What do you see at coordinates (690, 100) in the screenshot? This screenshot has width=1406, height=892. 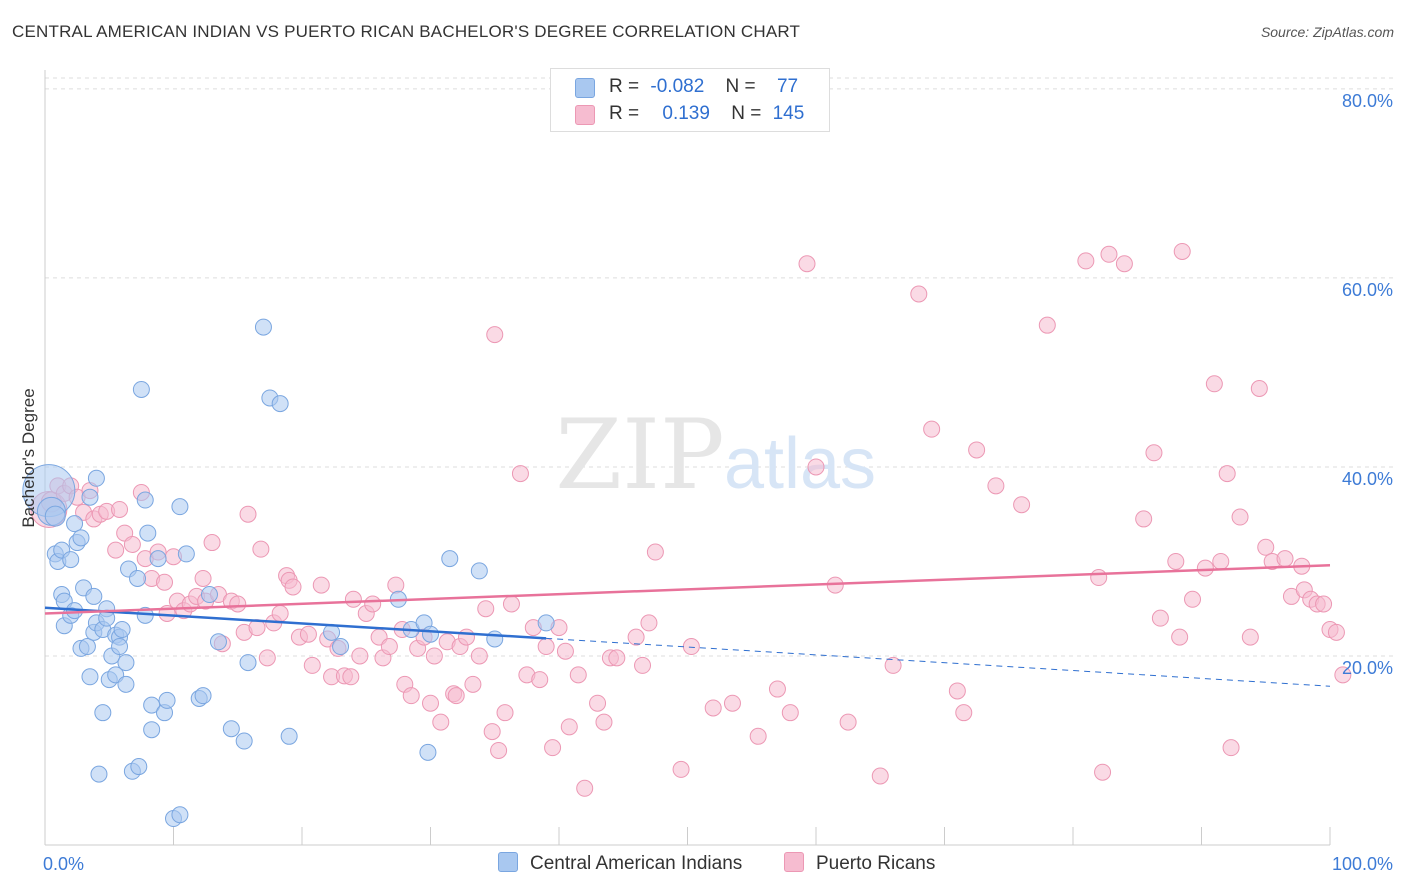 I see `correlation-legend: R = -0.082 N = 77 R = 0.139 N = 145` at bounding box center [690, 100].